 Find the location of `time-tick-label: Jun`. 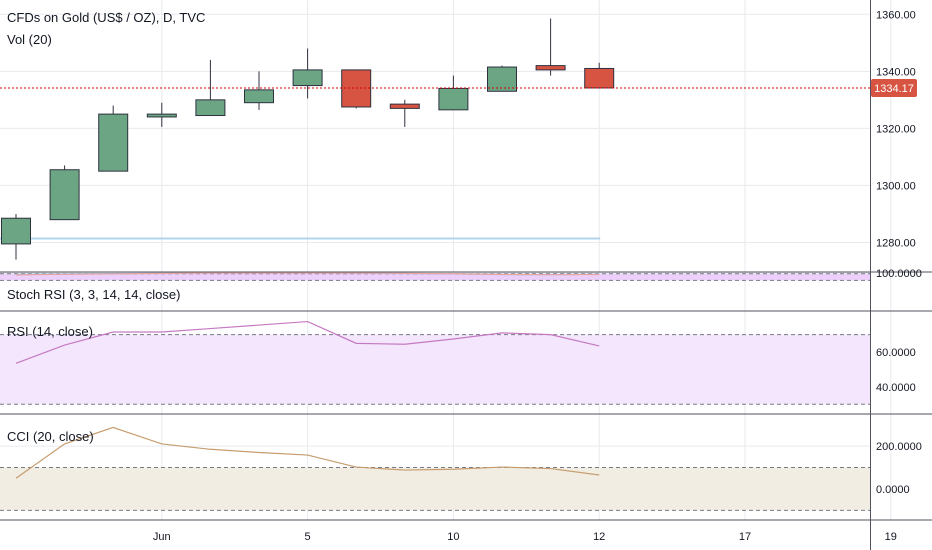

time-tick-label: Jun is located at coordinates (162, 537).